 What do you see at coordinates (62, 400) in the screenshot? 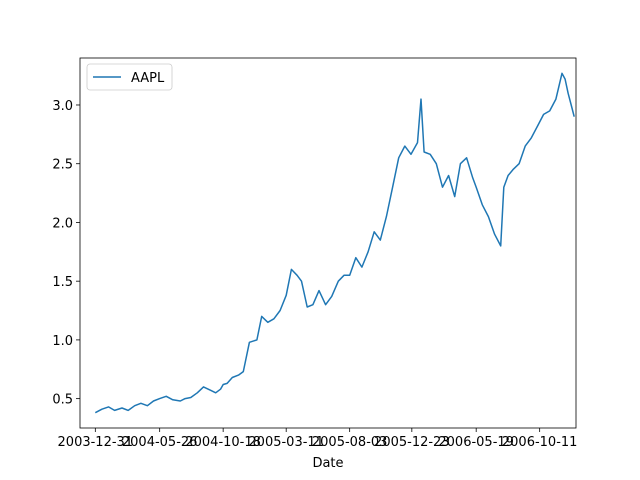
I see `y-tick-label: 0.5` at bounding box center [62, 400].